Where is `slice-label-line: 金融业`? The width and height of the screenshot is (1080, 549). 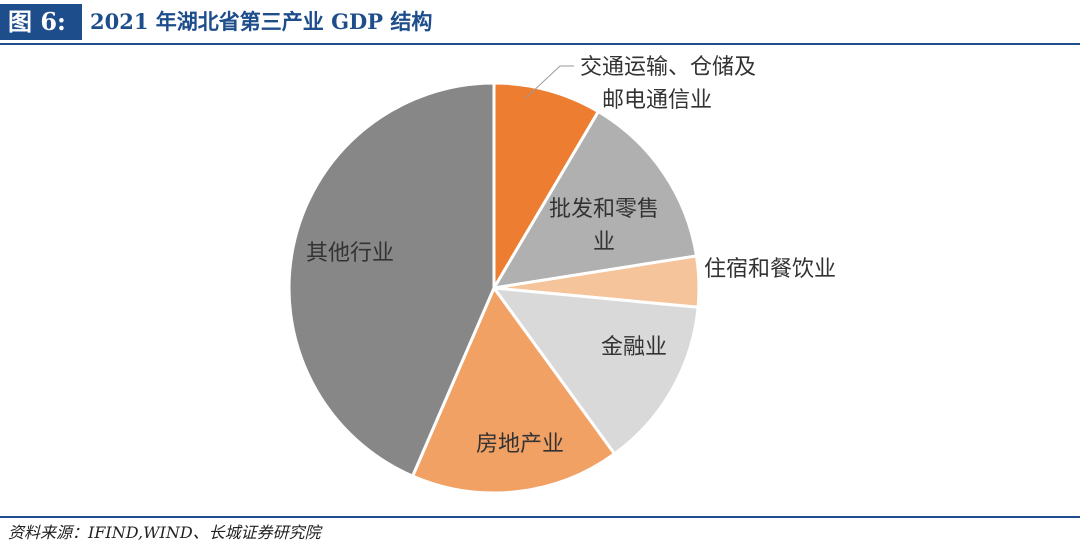
slice-label-line: 金融业 is located at coordinates (634, 347).